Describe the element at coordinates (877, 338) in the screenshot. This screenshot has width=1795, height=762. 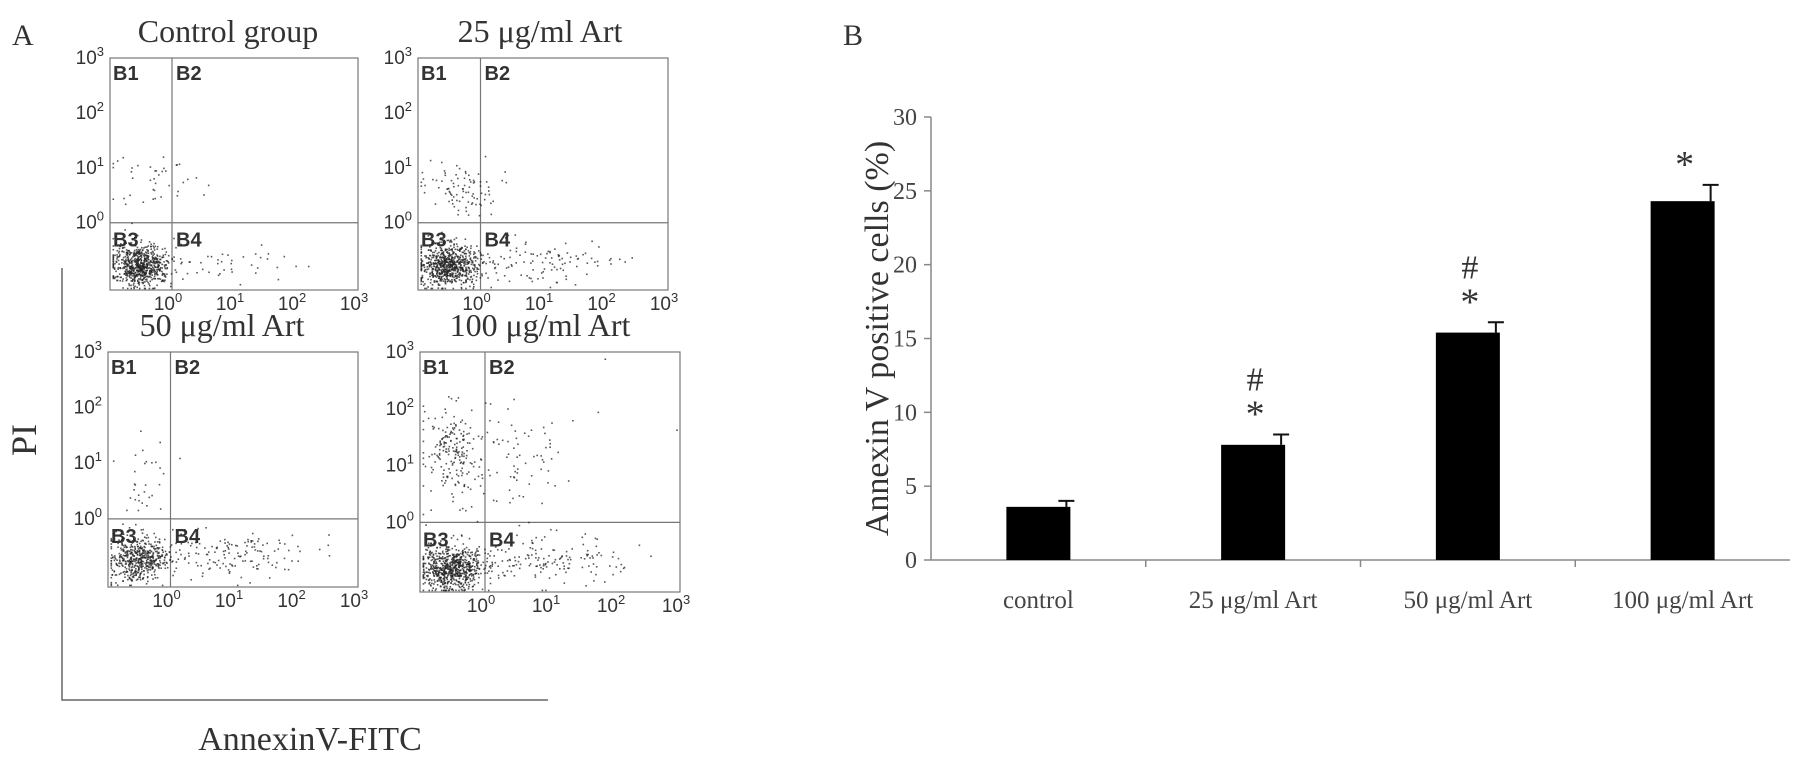
I see `bar-y-axis-title: Annexin V positive cells (%)` at that location.